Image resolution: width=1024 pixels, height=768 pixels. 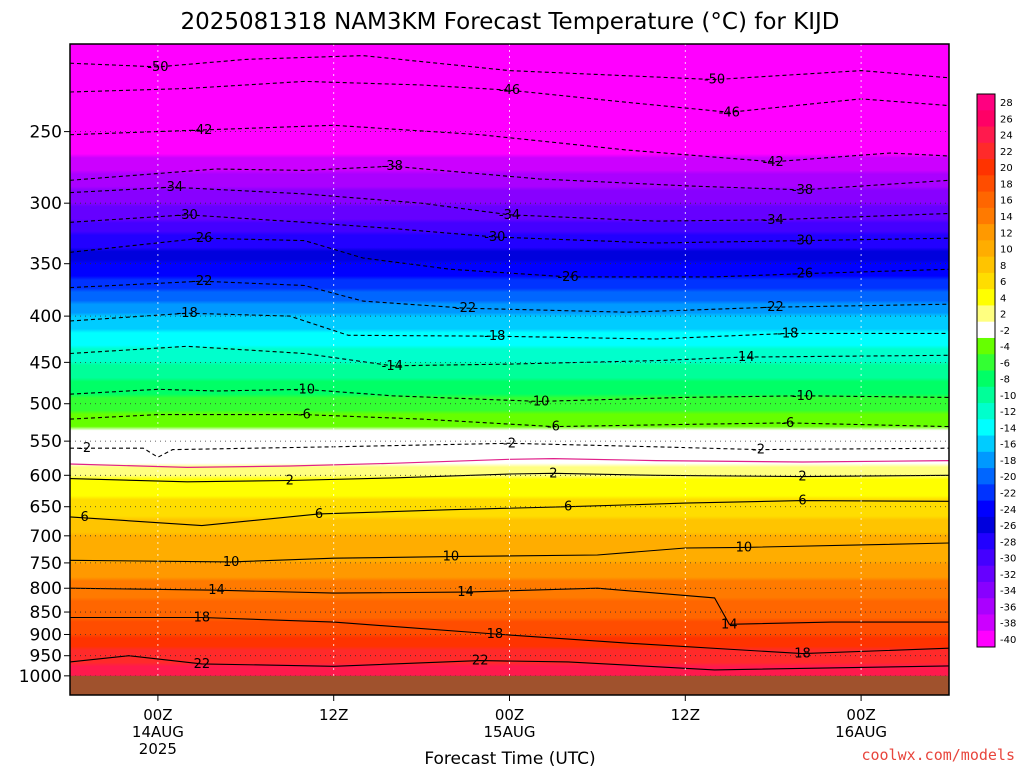 I want to click on y-tick-label: 250, so click(x=46, y=133).